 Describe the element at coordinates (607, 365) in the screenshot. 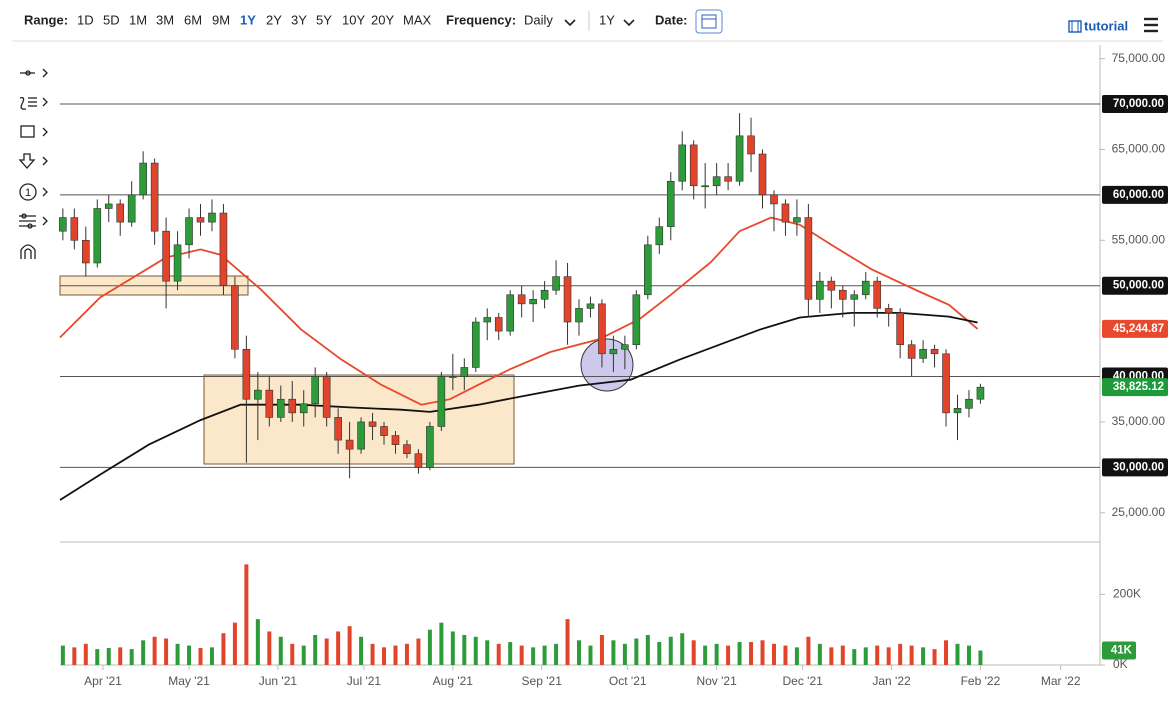

I see `annotation-circle` at that location.